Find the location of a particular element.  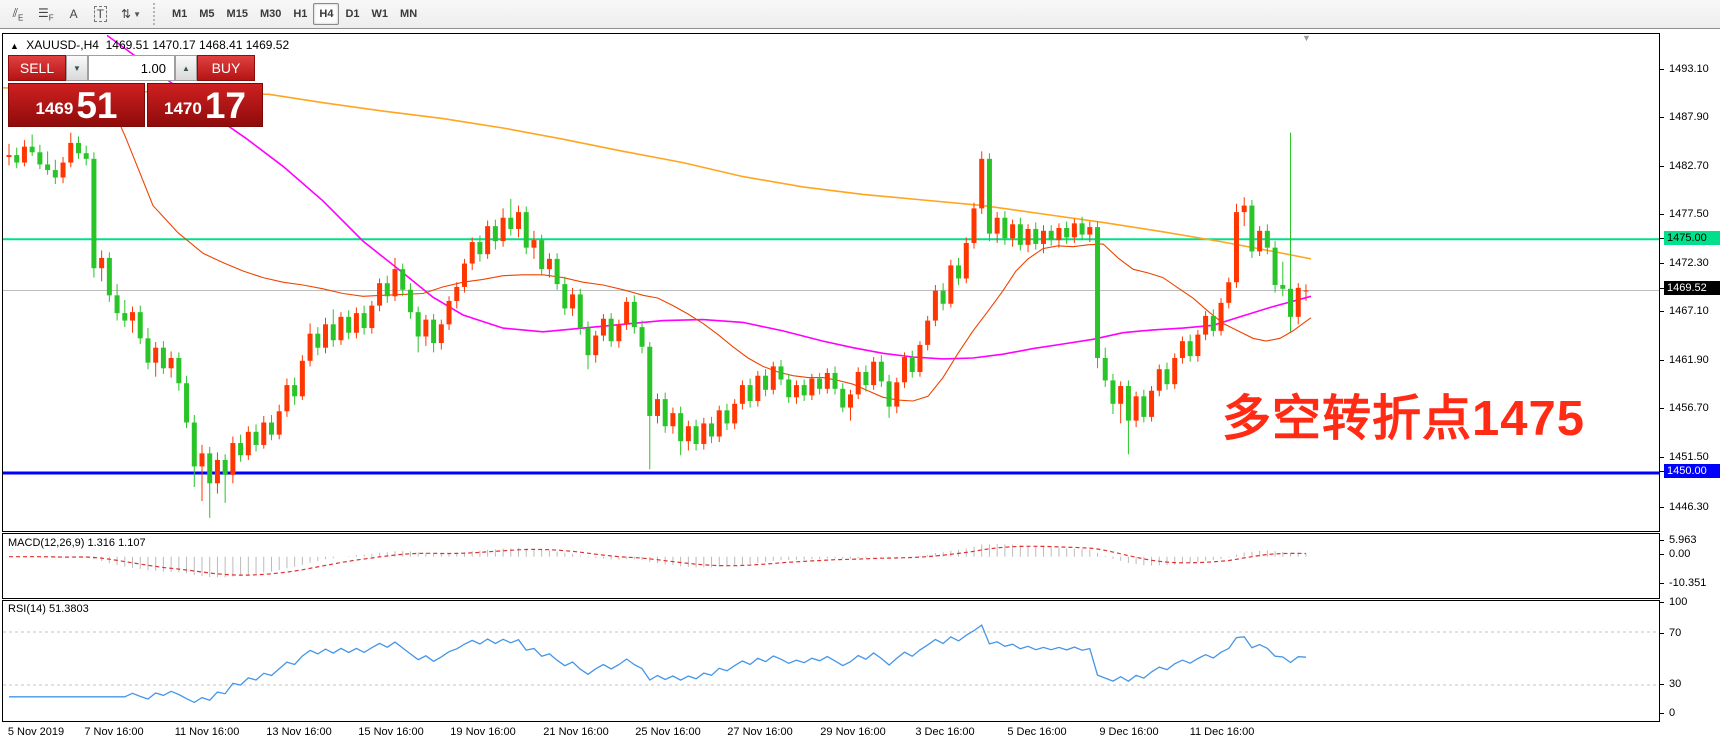

annotation-text: 多空转折点1475 is located at coordinates (1404, 419).